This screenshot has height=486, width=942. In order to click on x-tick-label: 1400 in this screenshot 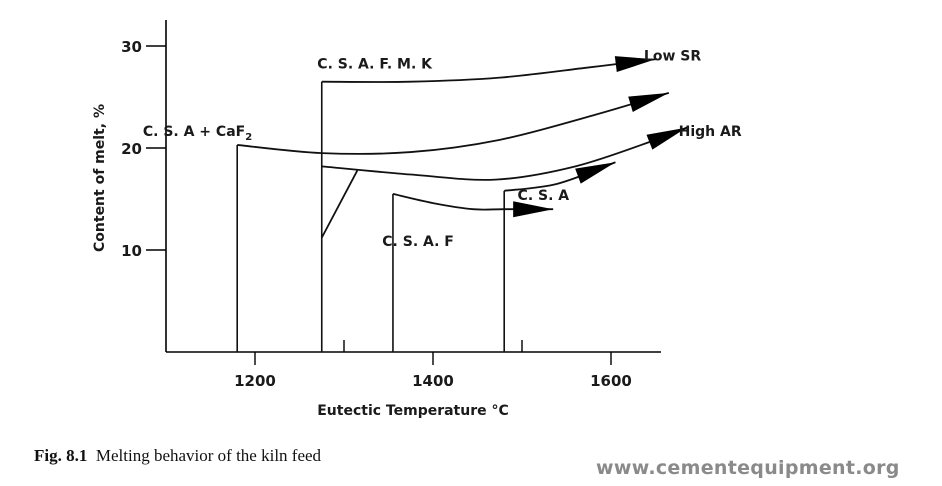, I will do `click(433, 381)`.